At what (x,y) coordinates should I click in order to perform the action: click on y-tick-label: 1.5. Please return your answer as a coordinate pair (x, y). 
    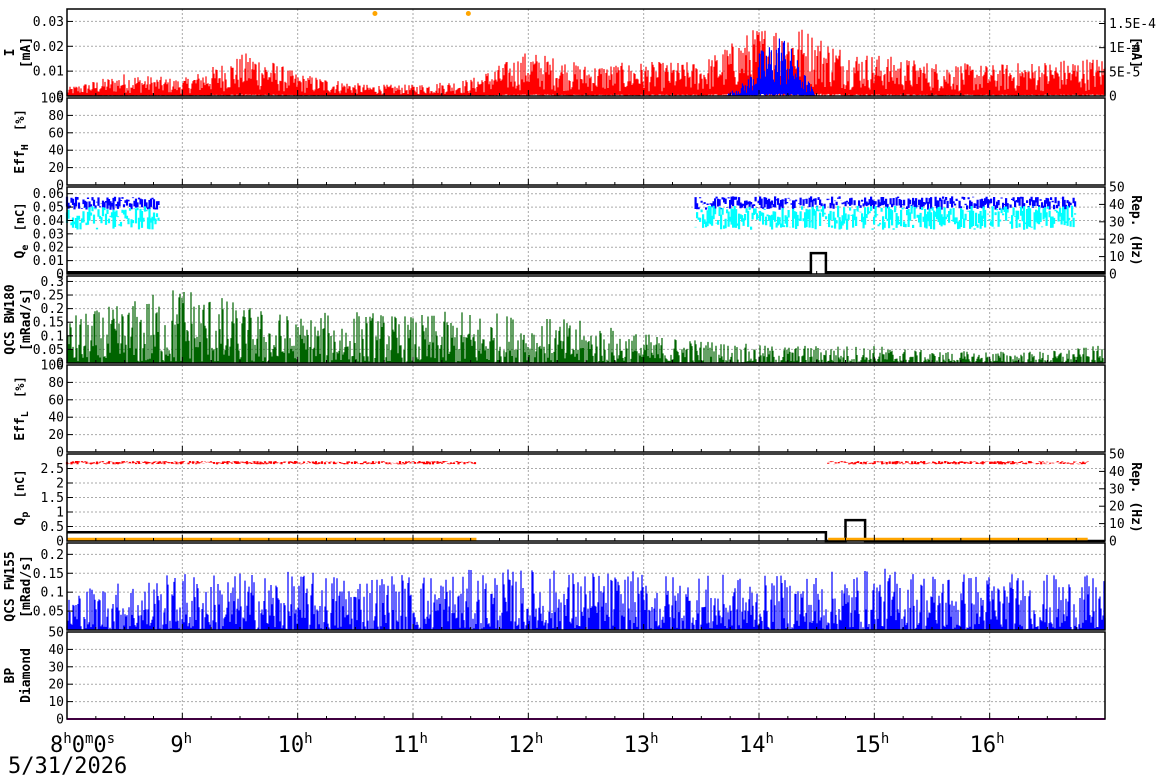
    Looking at the image, I should click on (52, 498).